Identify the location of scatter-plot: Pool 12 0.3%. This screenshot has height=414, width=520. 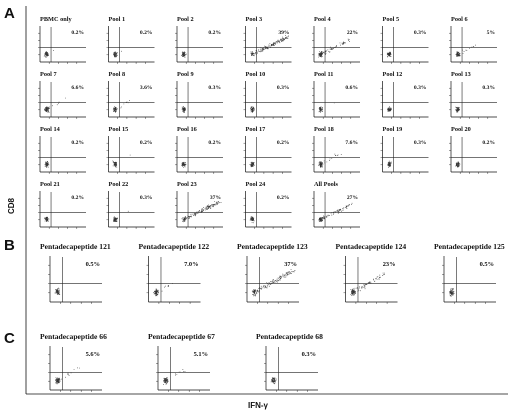
(404, 95).